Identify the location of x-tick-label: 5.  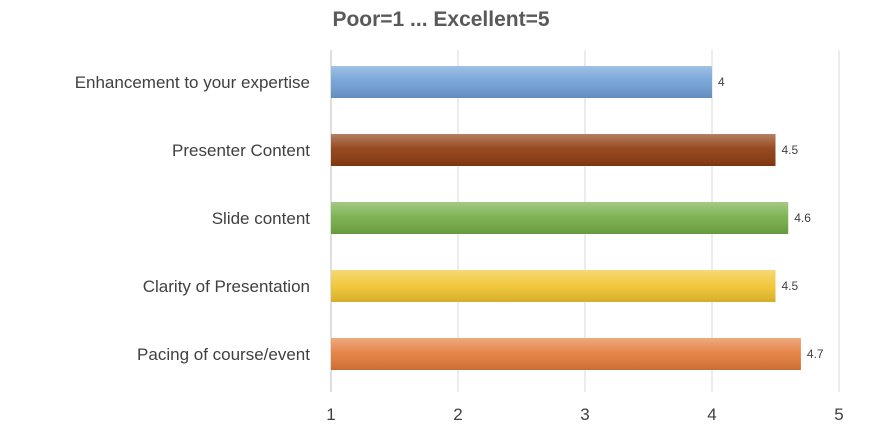
(838, 414).